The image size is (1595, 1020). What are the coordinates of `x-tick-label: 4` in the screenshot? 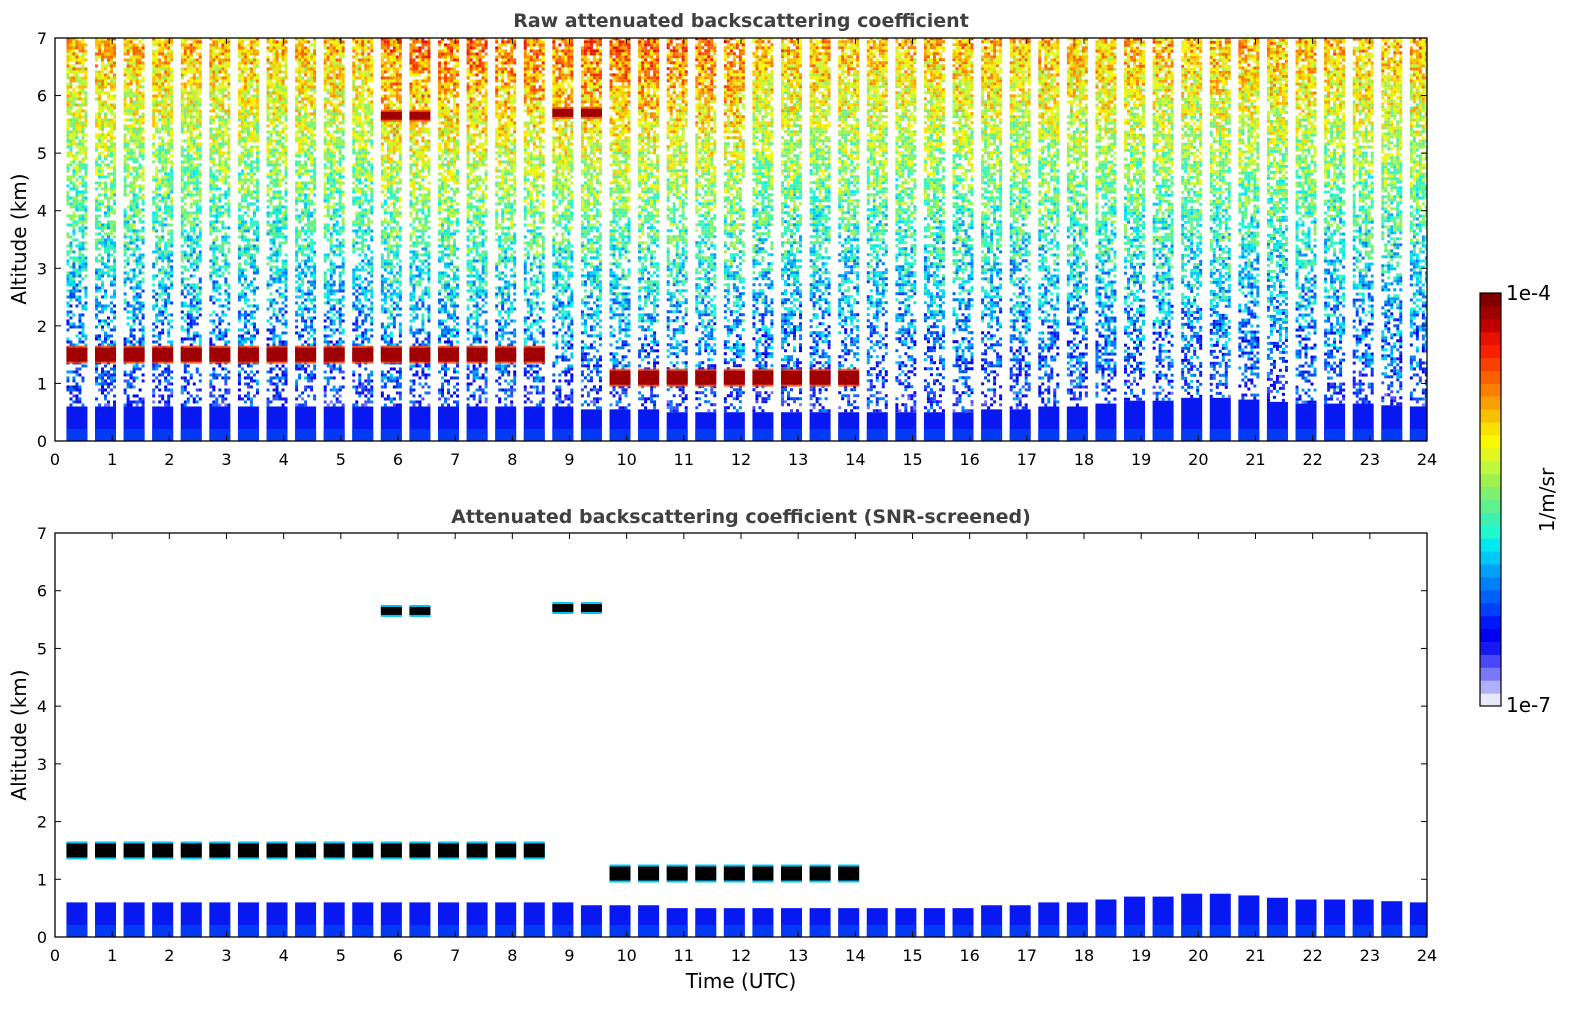 It's located at (284, 459).